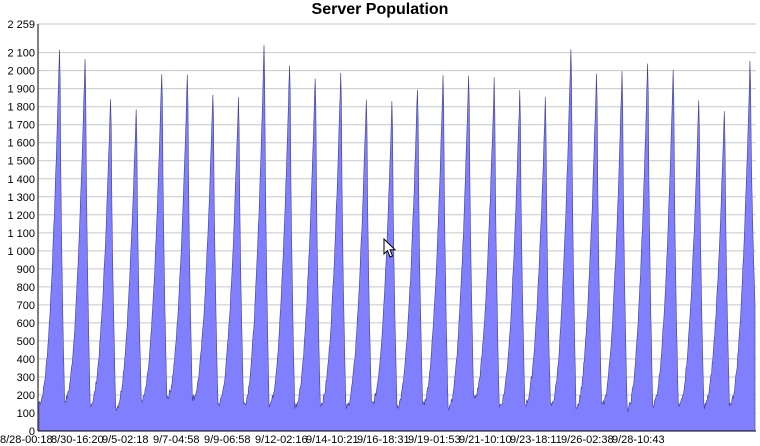  What do you see at coordinates (21, 54) in the screenshot?
I see `y-tick-label: 2 100` at bounding box center [21, 54].